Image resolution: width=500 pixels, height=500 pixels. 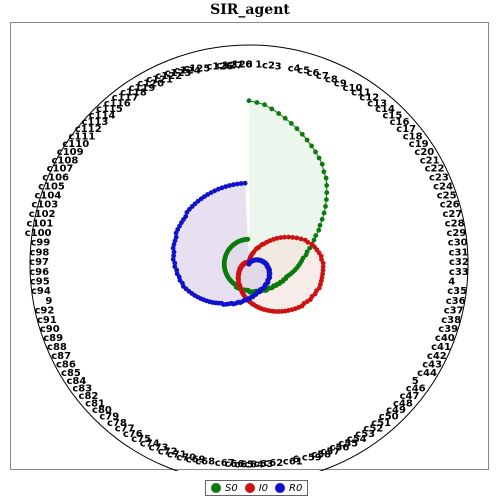 What do you see at coordinates (312, 457) in the screenshot?
I see `category-label: c59` at bounding box center [312, 457].